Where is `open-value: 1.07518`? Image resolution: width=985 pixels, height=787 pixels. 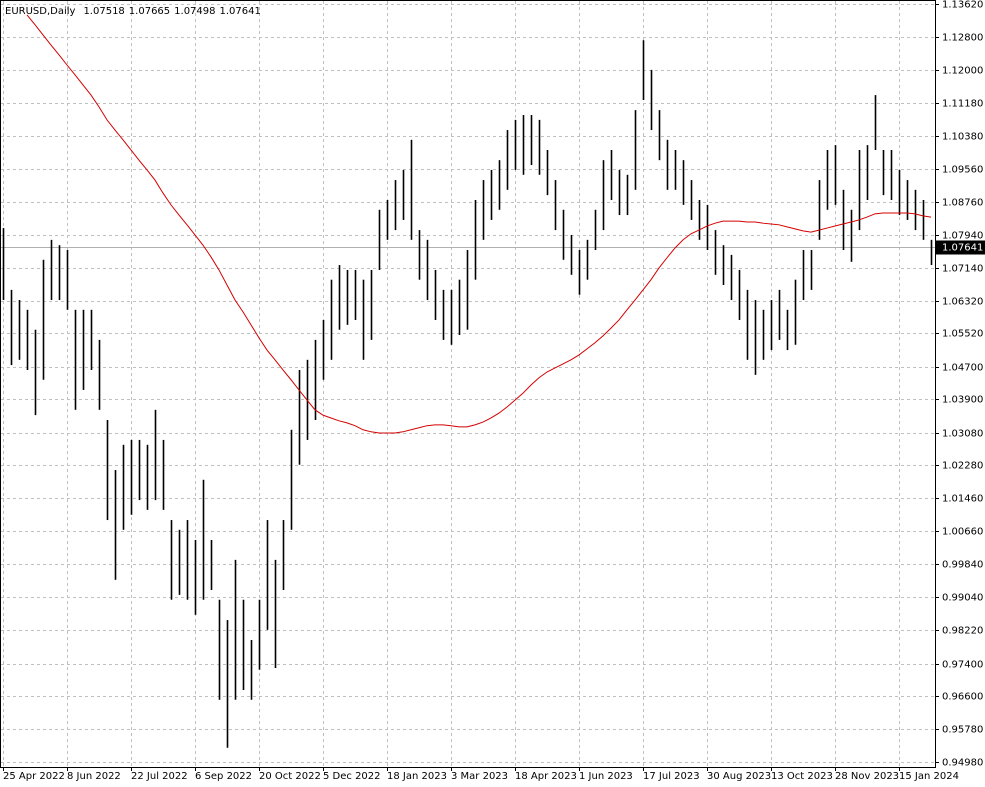 open-value: 1.07518 is located at coordinates (103, 11).